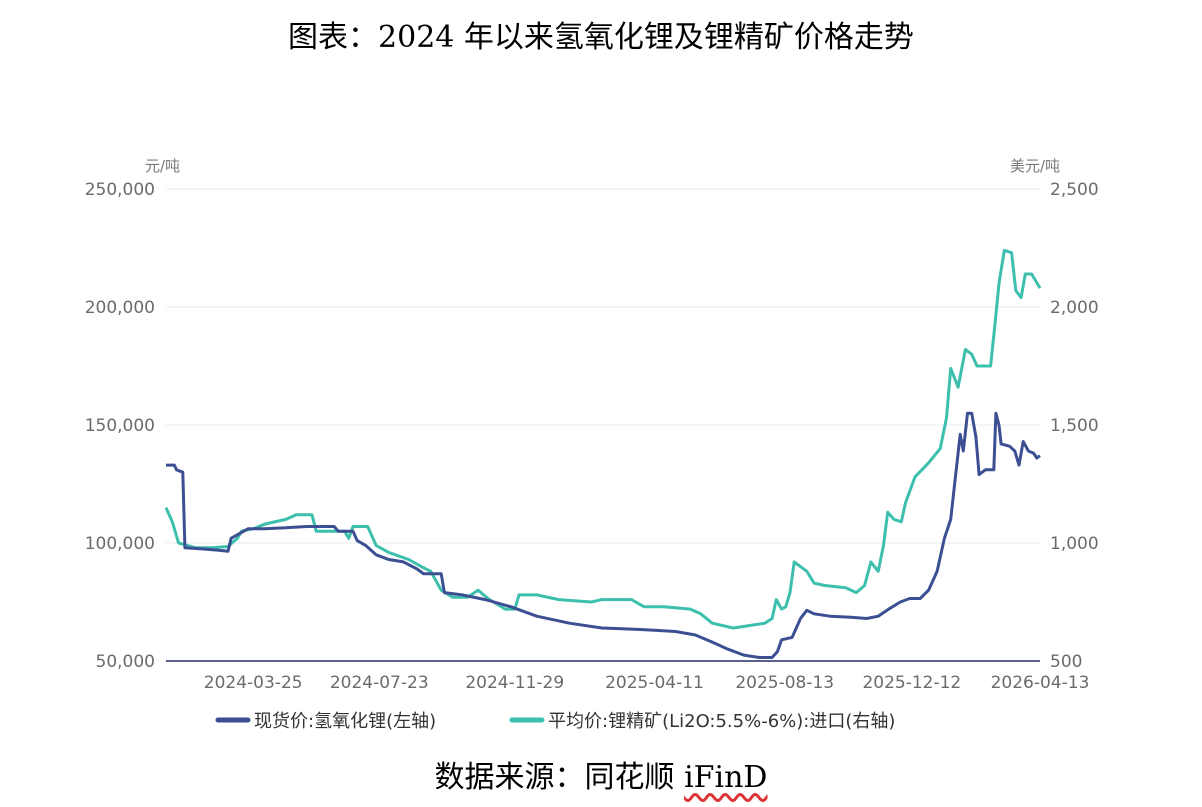 The height and width of the screenshot is (807, 1202). Describe the element at coordinates (1066, 662) in the screenshot. I see `right-tick-label: 500` at that location.